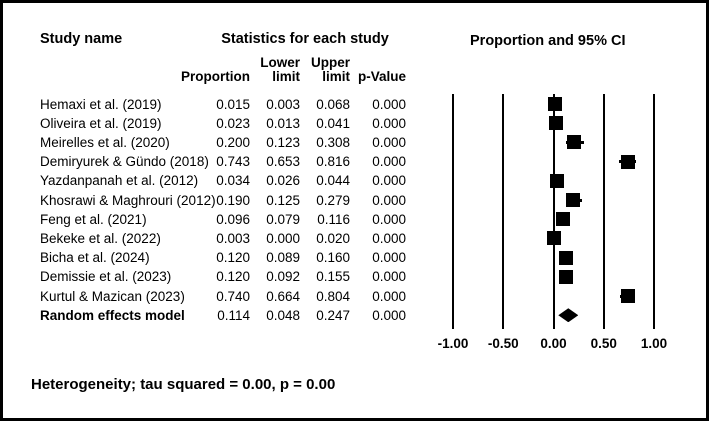 This screenshot has height=421, width=709. Describe the element at coordinates (354, 315) in the screenshot. I see `summary-row: Random effects model 0.114 0.048 0.247 0.000` at that location.